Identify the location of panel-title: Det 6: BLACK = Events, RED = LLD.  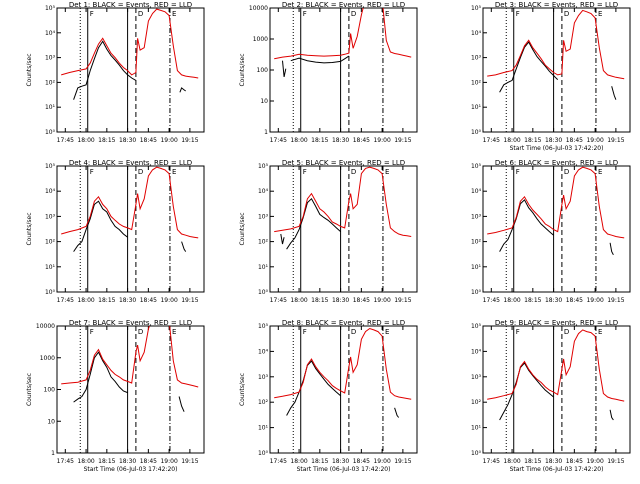
(556, 163).